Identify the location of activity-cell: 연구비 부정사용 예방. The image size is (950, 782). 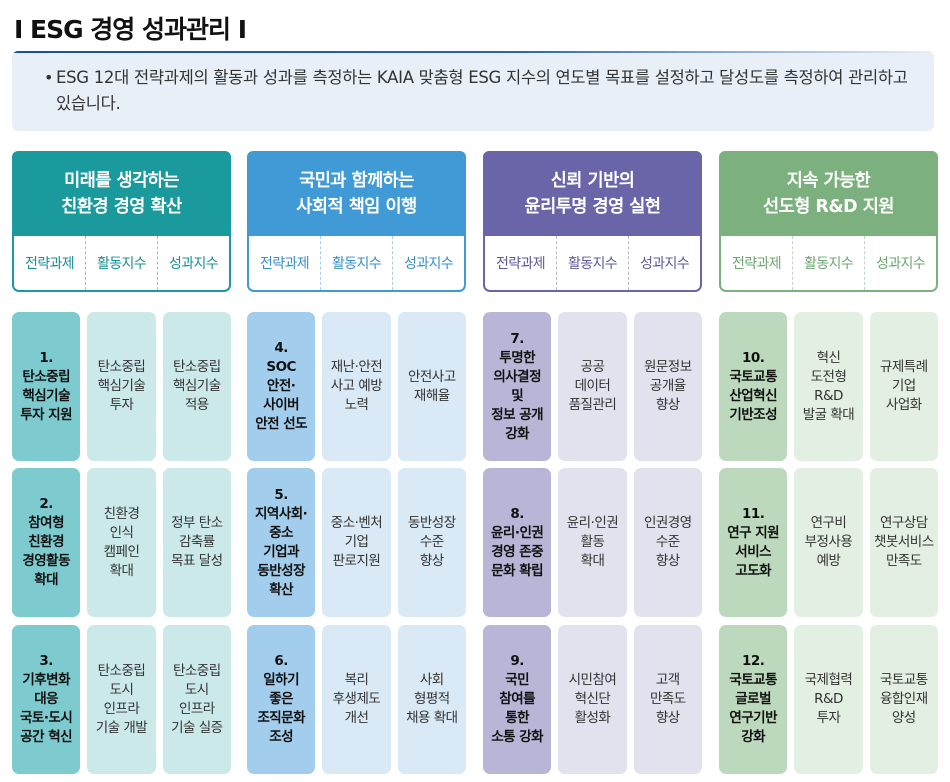
(828, 542).